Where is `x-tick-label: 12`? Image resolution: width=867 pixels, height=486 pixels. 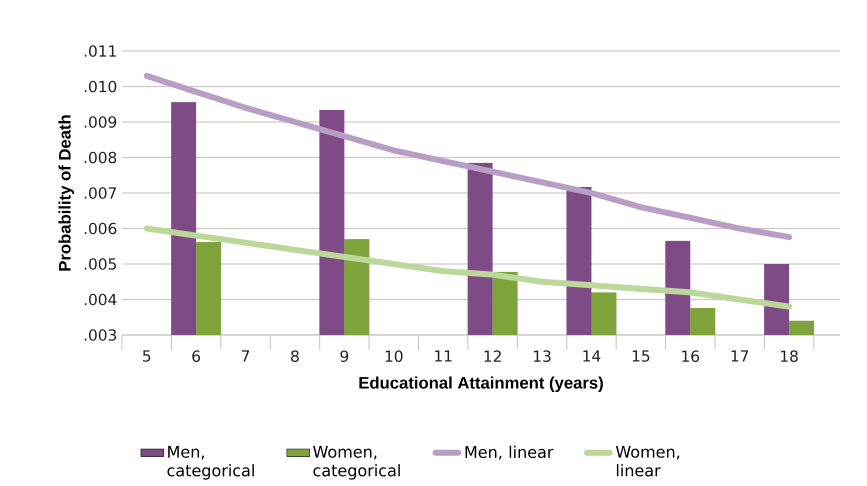 x-tick-label: 12 is located at coordinates (492, 356).